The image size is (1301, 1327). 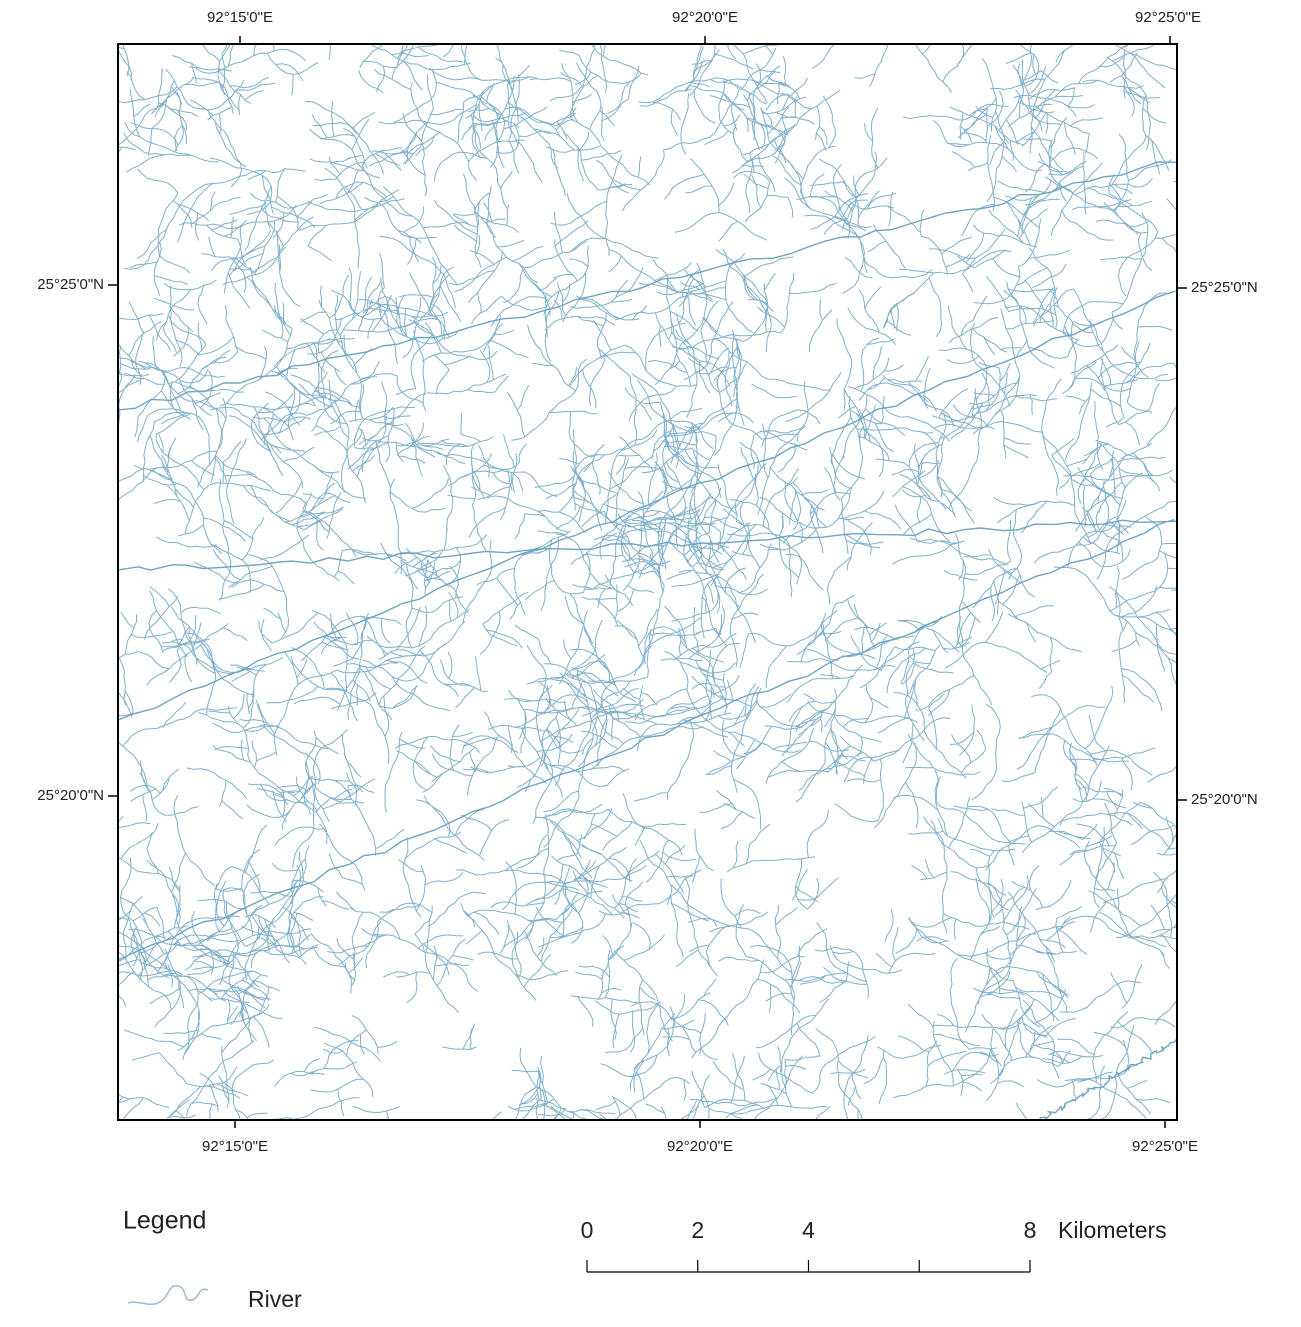 What do you see at coordinates (587, 1230) in the screenshot?
I see `scale-tick-label: 0` at bounding box center [587, 1230].